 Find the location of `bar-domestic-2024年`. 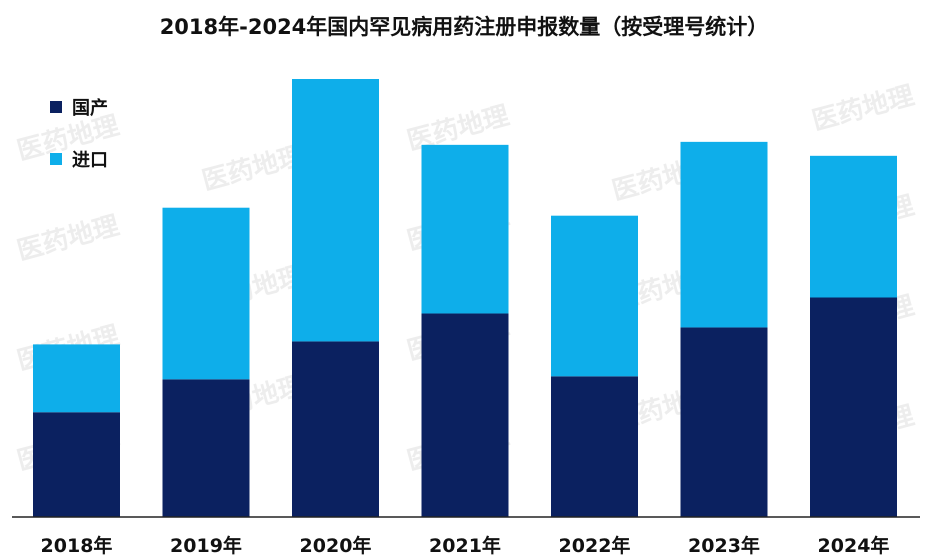

bar-domestic-2024年 is located at coordinates (853, 407).